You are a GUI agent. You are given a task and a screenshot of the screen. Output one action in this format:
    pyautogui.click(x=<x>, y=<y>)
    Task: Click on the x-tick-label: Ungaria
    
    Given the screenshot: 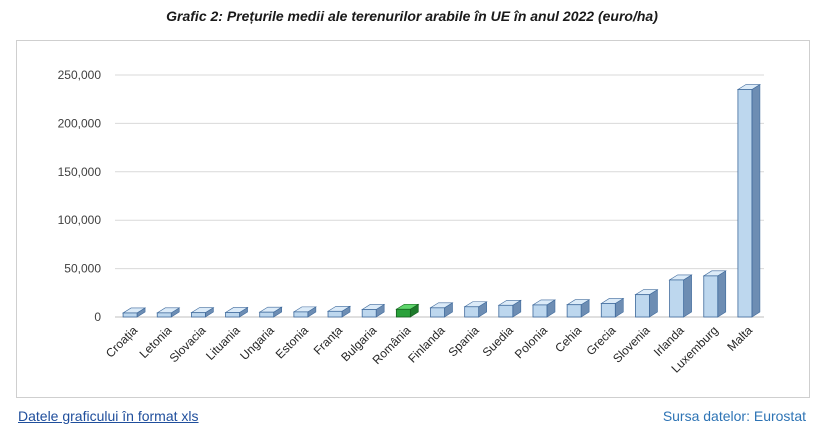 What is the action you would take?
    pyautogui.click(x=257, y=343)
    